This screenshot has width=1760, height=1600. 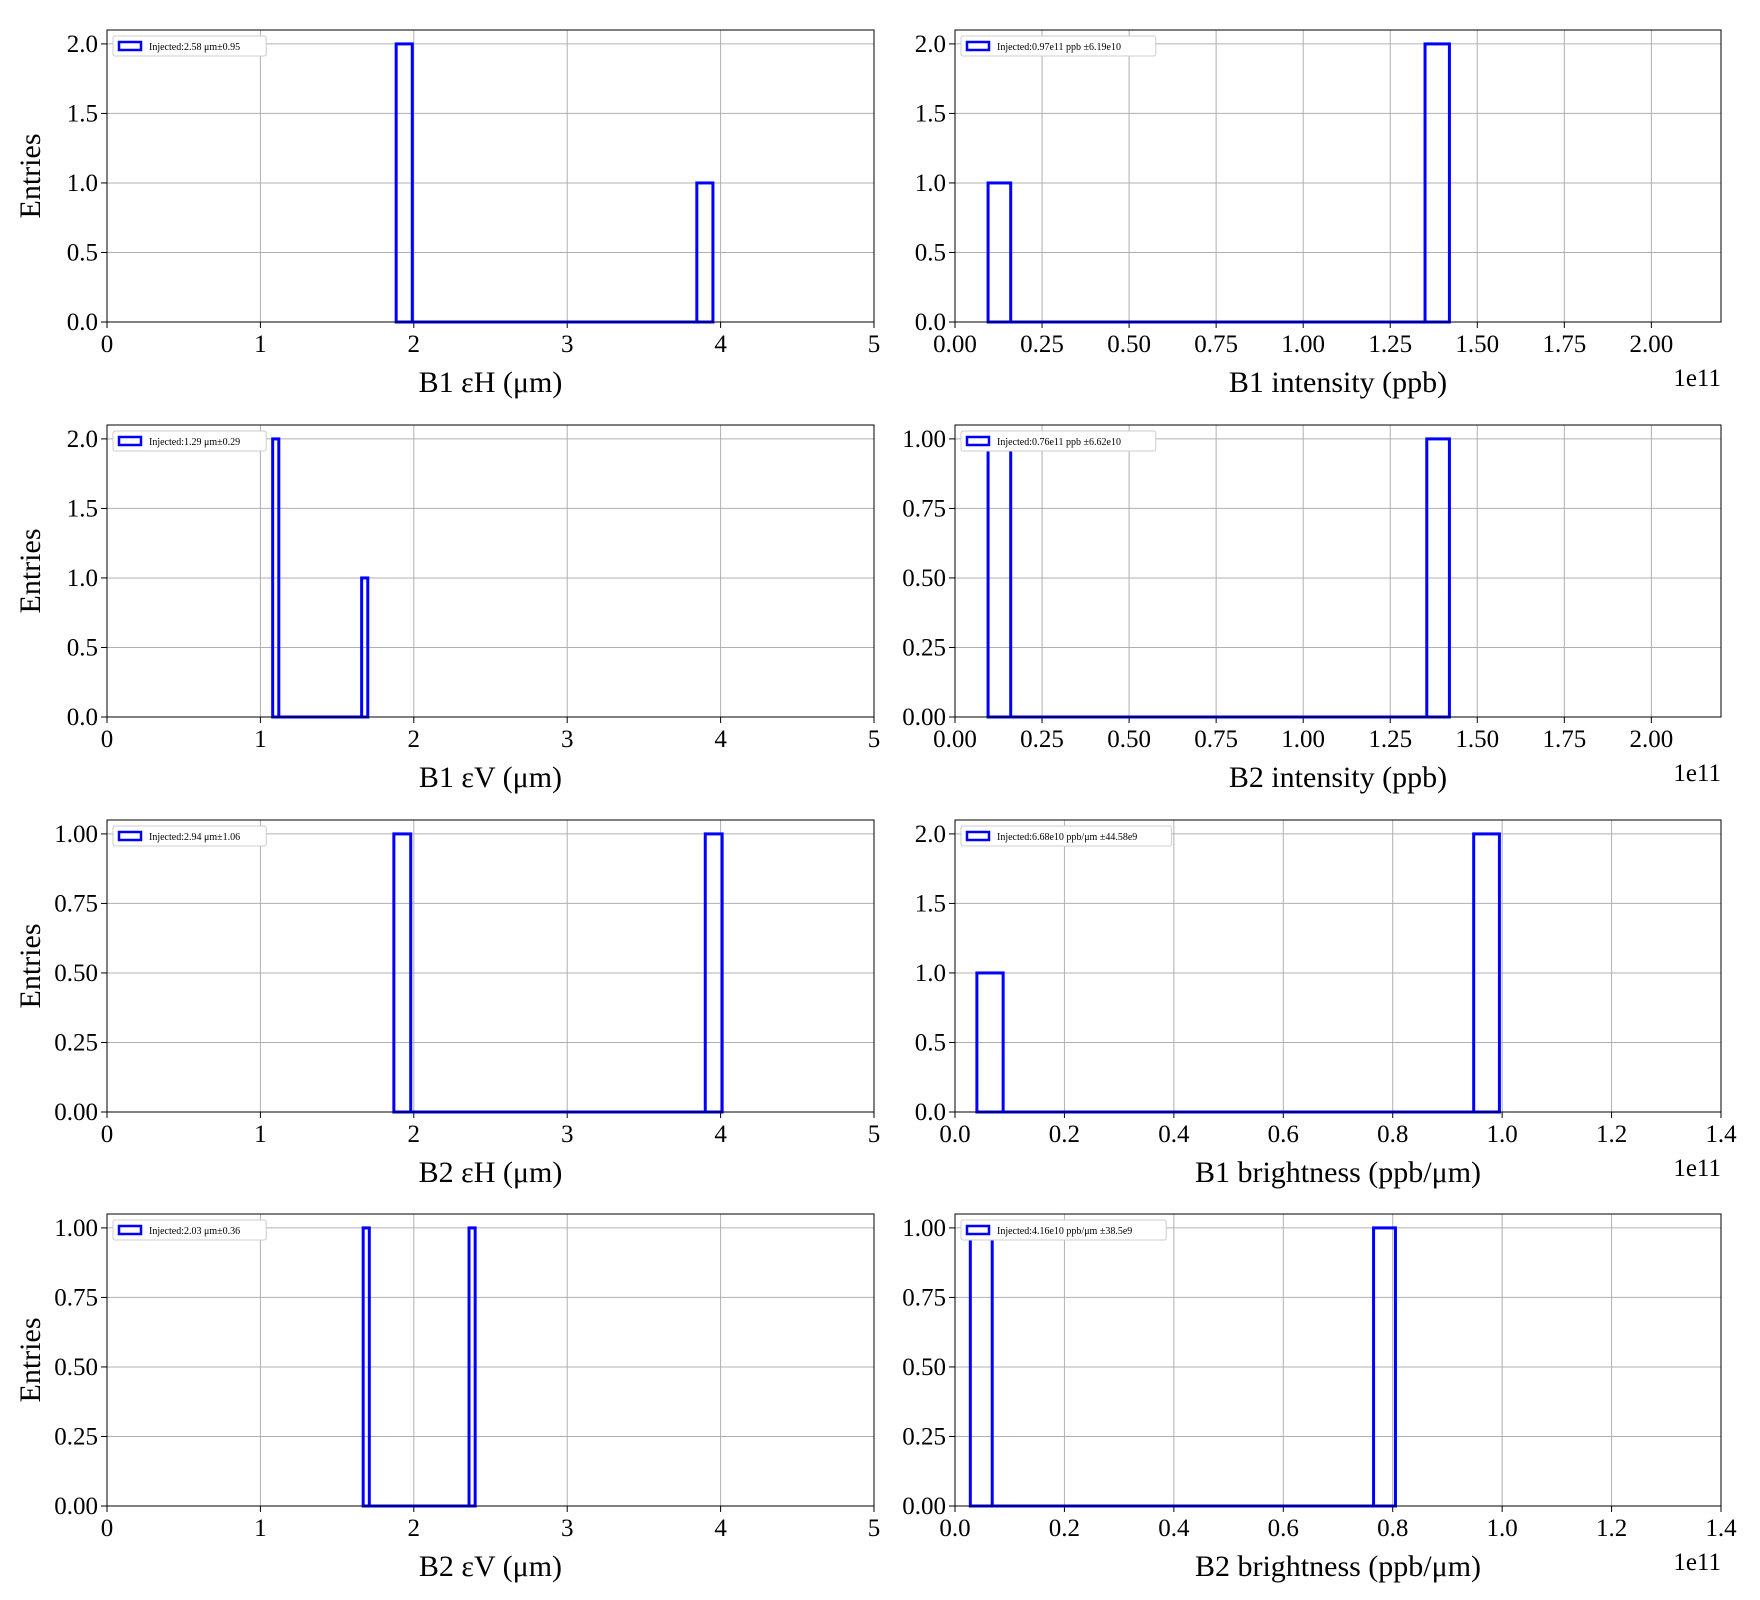 What do you see at coordinates (1338, 382) in the screenshot?
I see `x-axis-label: B1 intensity (ppb)` at bounding box center [1338, 382].